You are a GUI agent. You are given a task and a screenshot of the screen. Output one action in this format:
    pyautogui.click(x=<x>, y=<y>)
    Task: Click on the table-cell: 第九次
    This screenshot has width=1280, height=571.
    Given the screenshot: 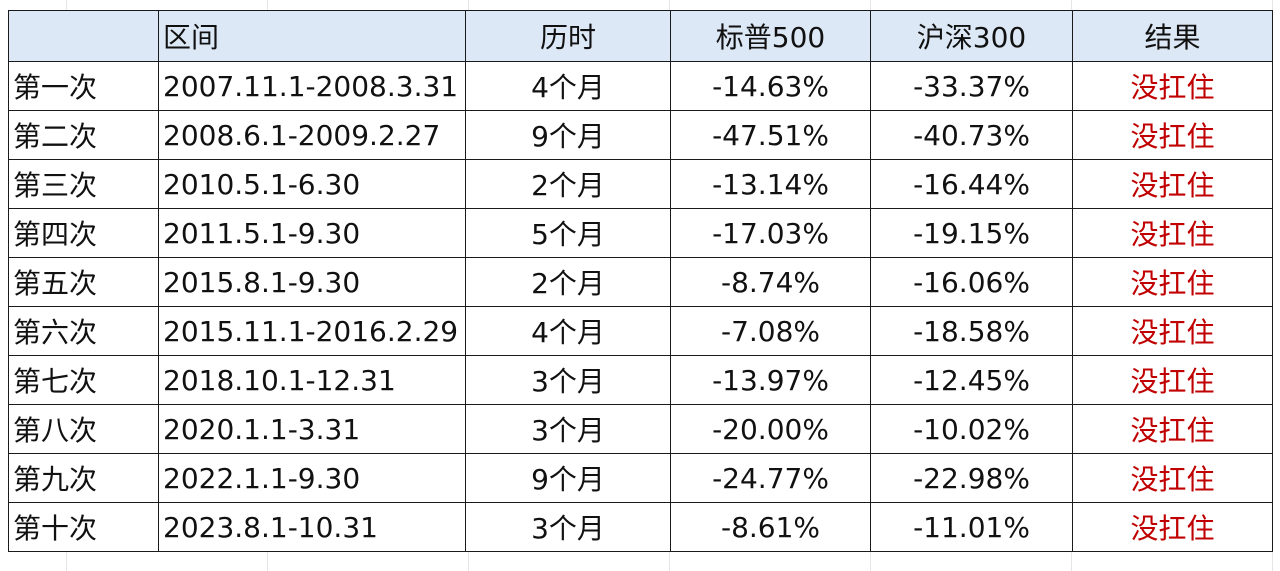 What is the action you would take?
    pyautogui.click(x=83, y=478)
    